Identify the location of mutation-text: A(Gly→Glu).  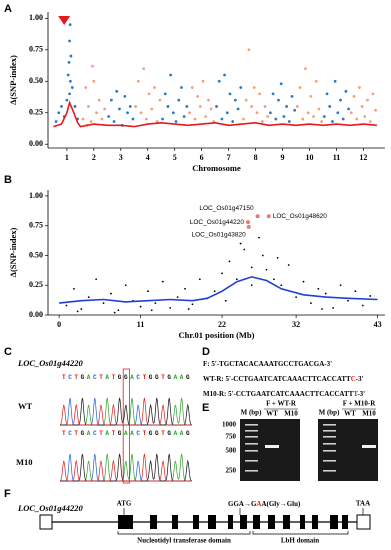
(281, 504).